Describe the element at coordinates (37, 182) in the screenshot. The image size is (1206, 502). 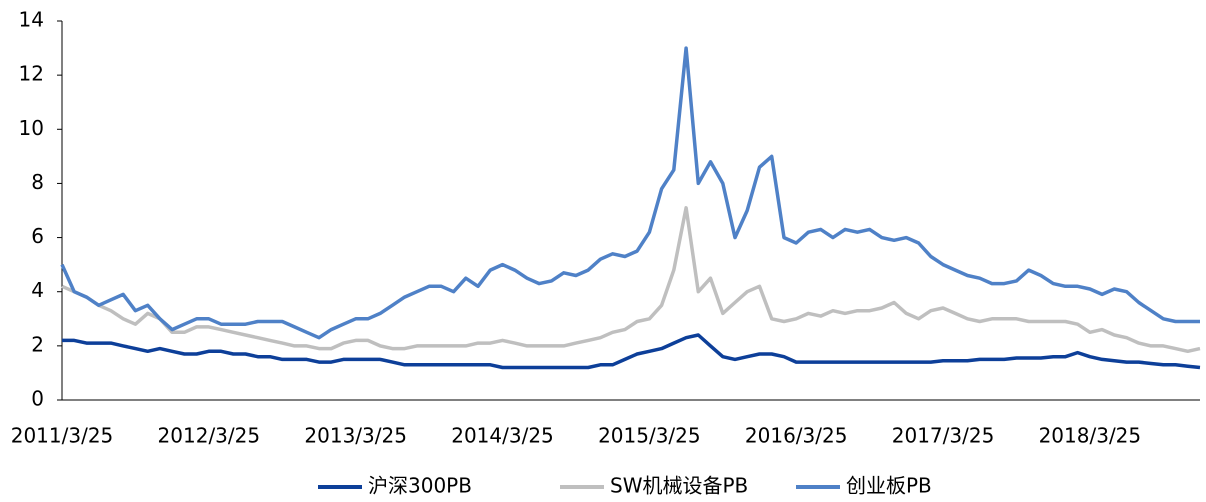
I see `y-tick-label: 8` at that location.